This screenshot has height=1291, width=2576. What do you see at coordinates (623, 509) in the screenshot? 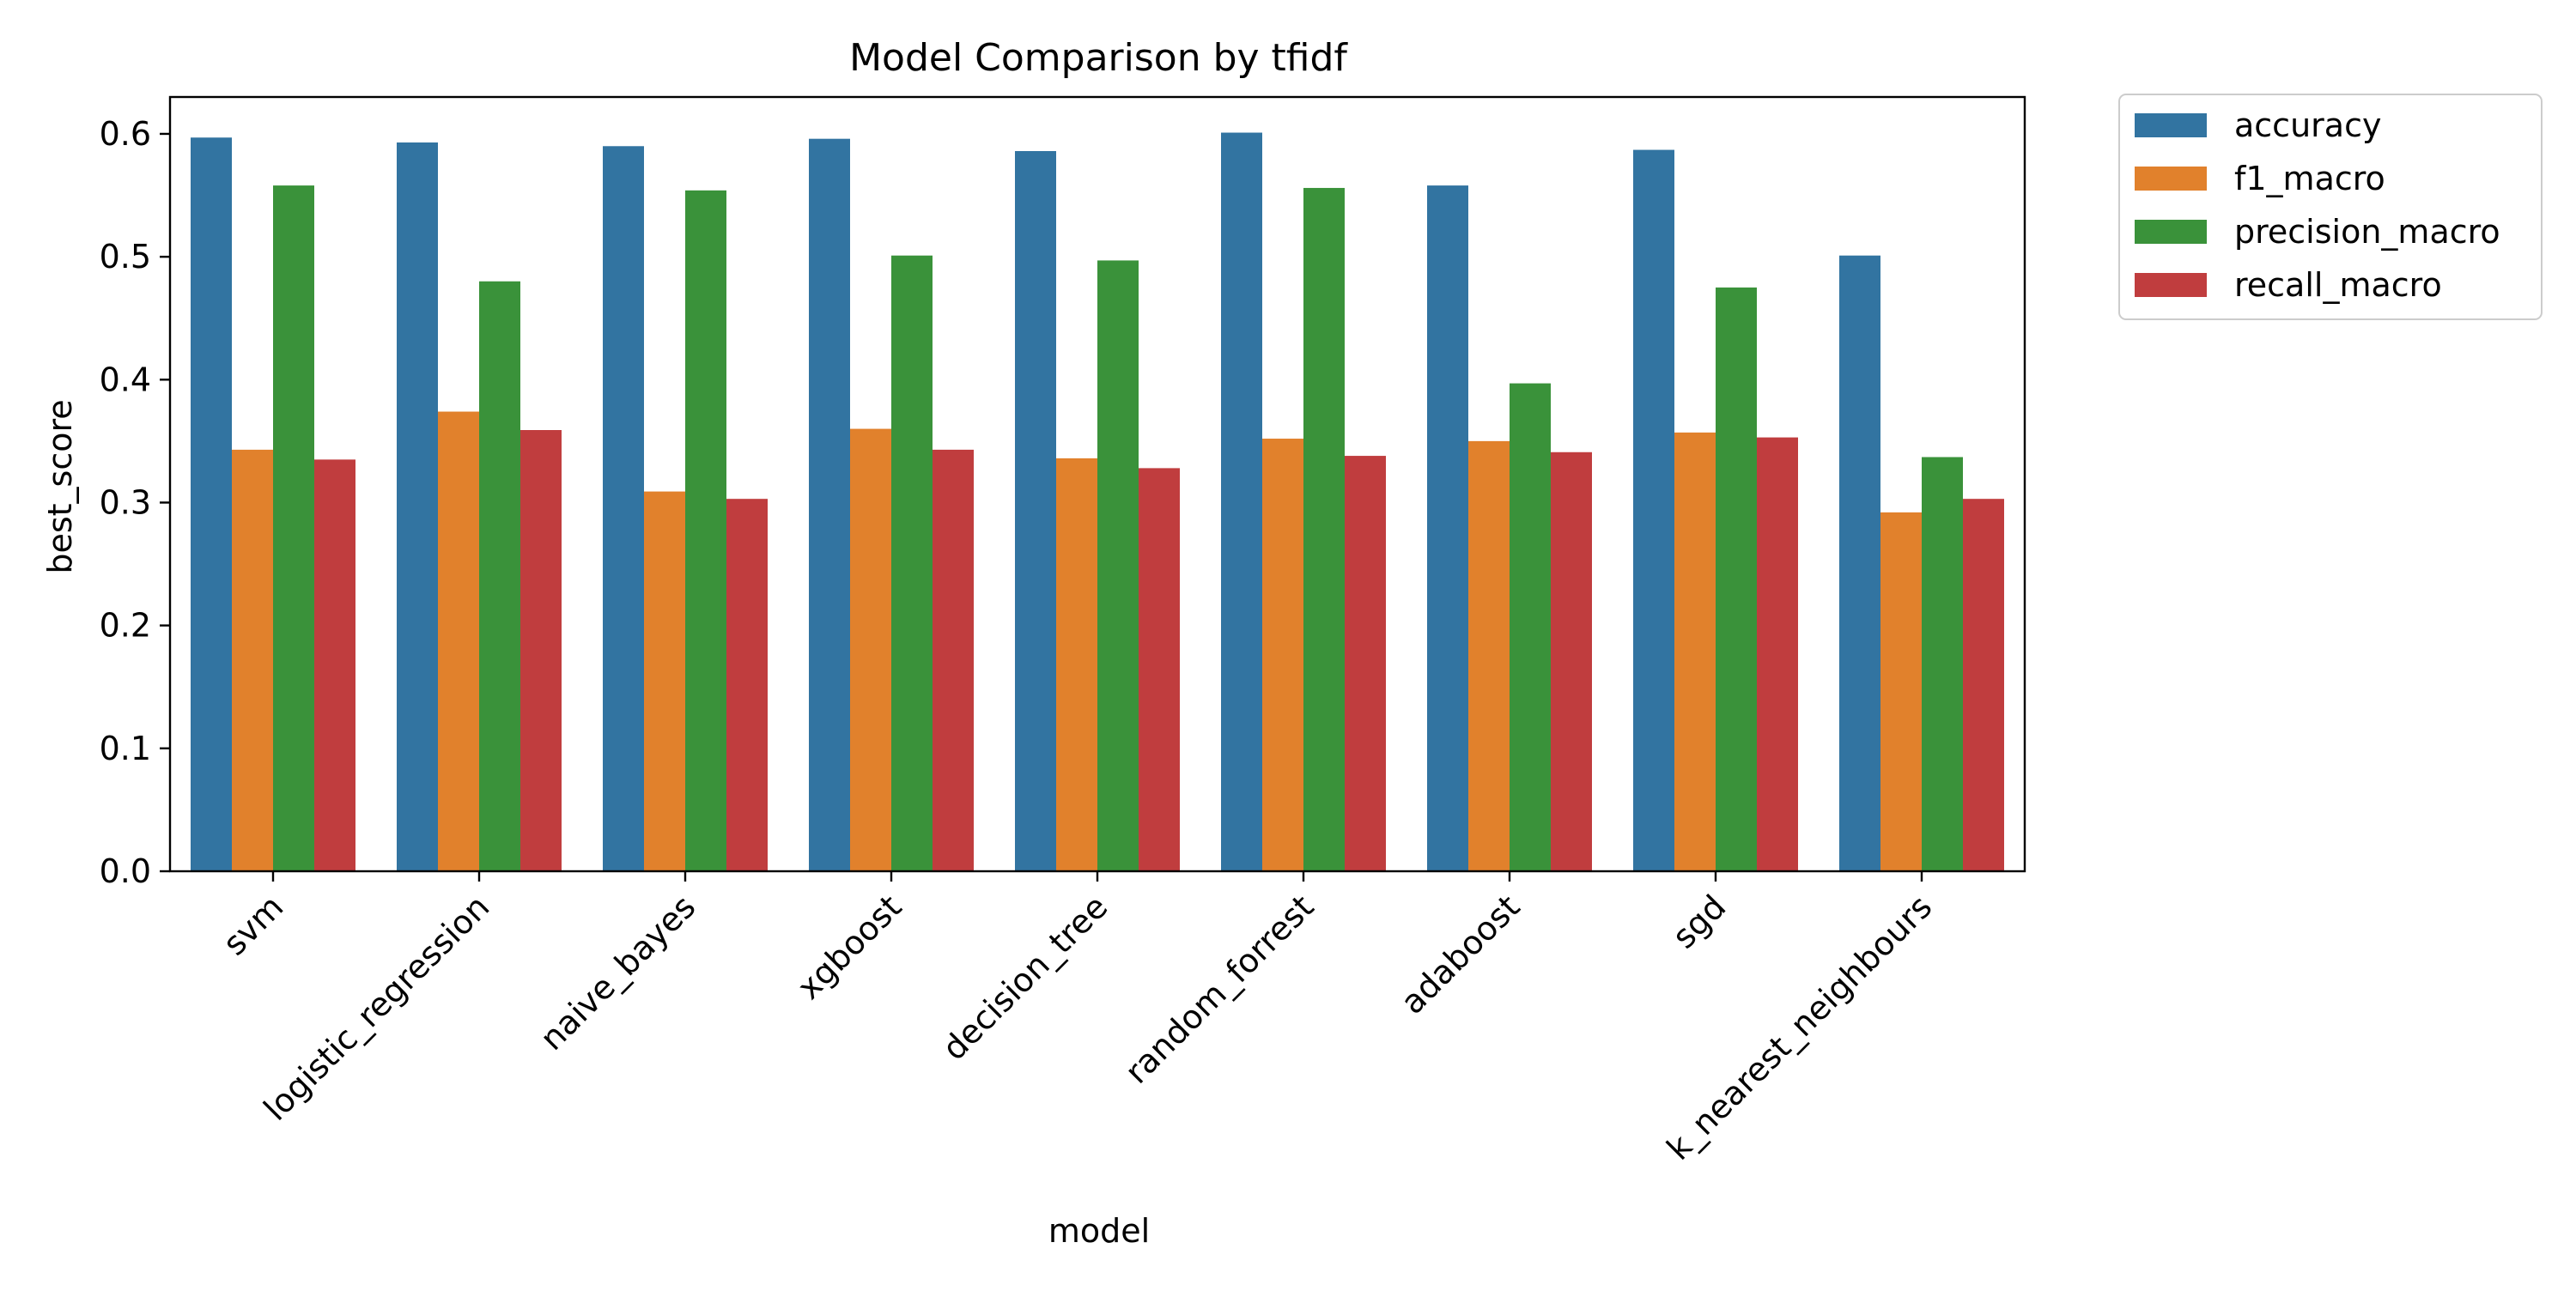
I see `bar-accuracy-naive_bayes` at bounding box center [623, 509].